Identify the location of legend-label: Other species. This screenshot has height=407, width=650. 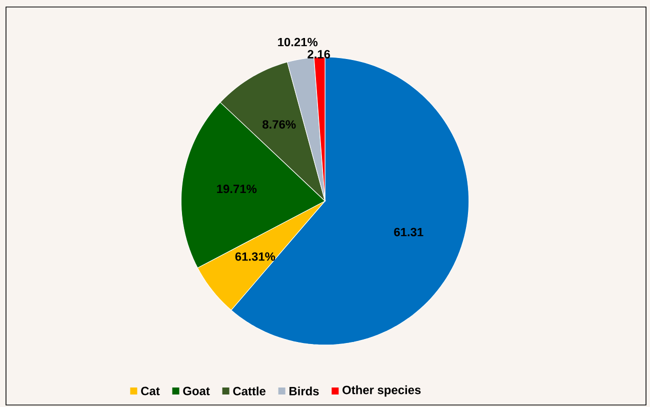
(381, 391).